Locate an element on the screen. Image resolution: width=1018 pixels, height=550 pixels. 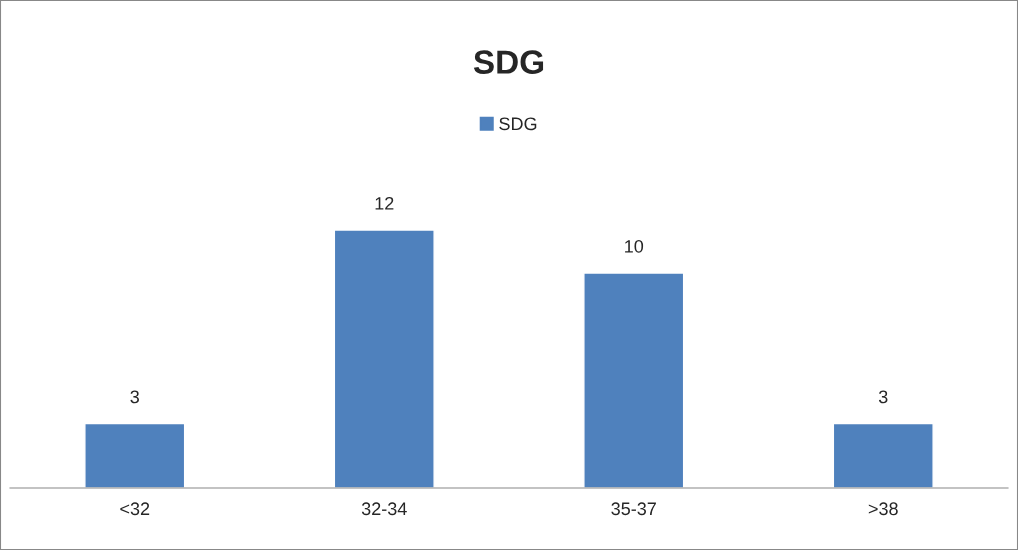
x-tick-label: 35-37 is located at coordinates (633, 509).